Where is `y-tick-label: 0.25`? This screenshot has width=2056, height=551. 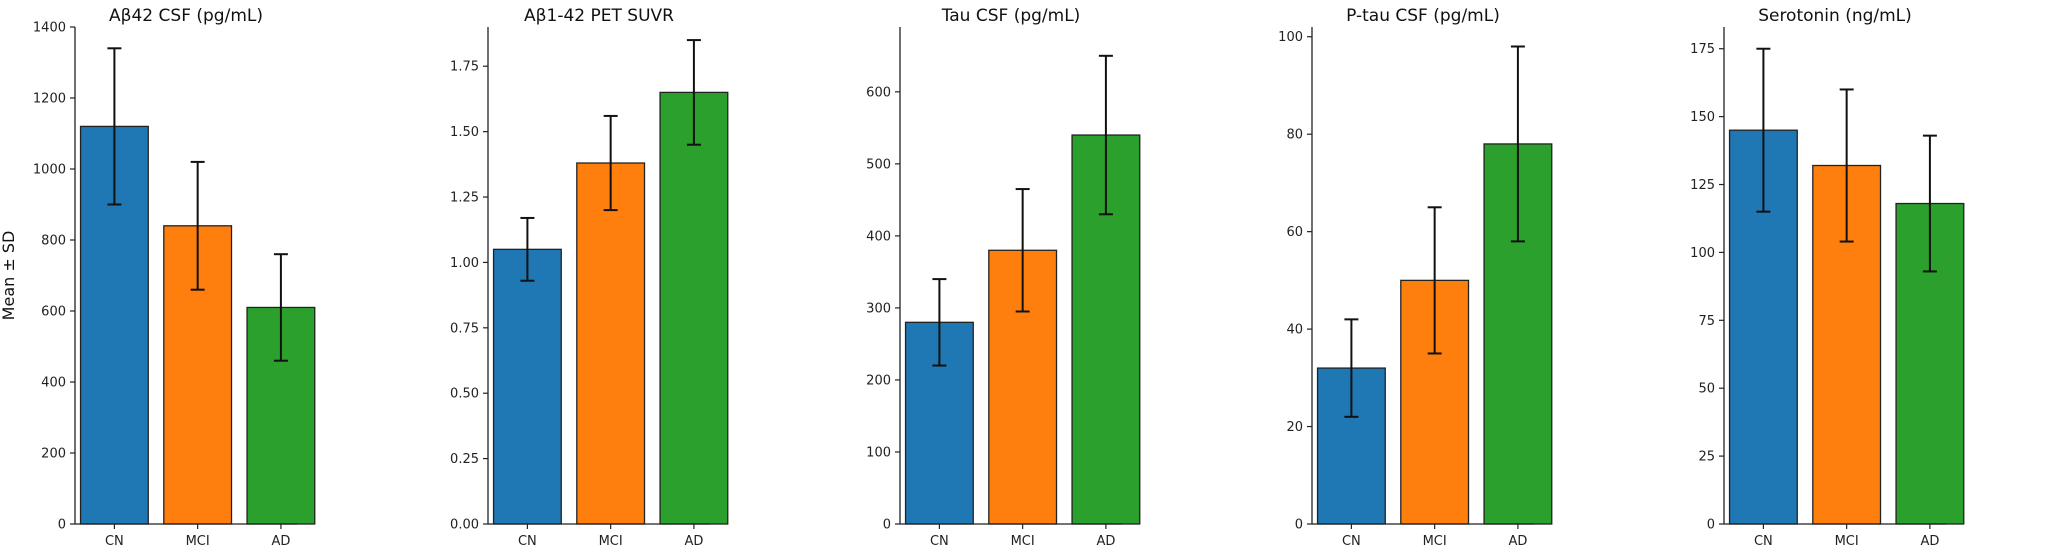 y-tick-label: 0.25 is located at coordinates (464, 459).